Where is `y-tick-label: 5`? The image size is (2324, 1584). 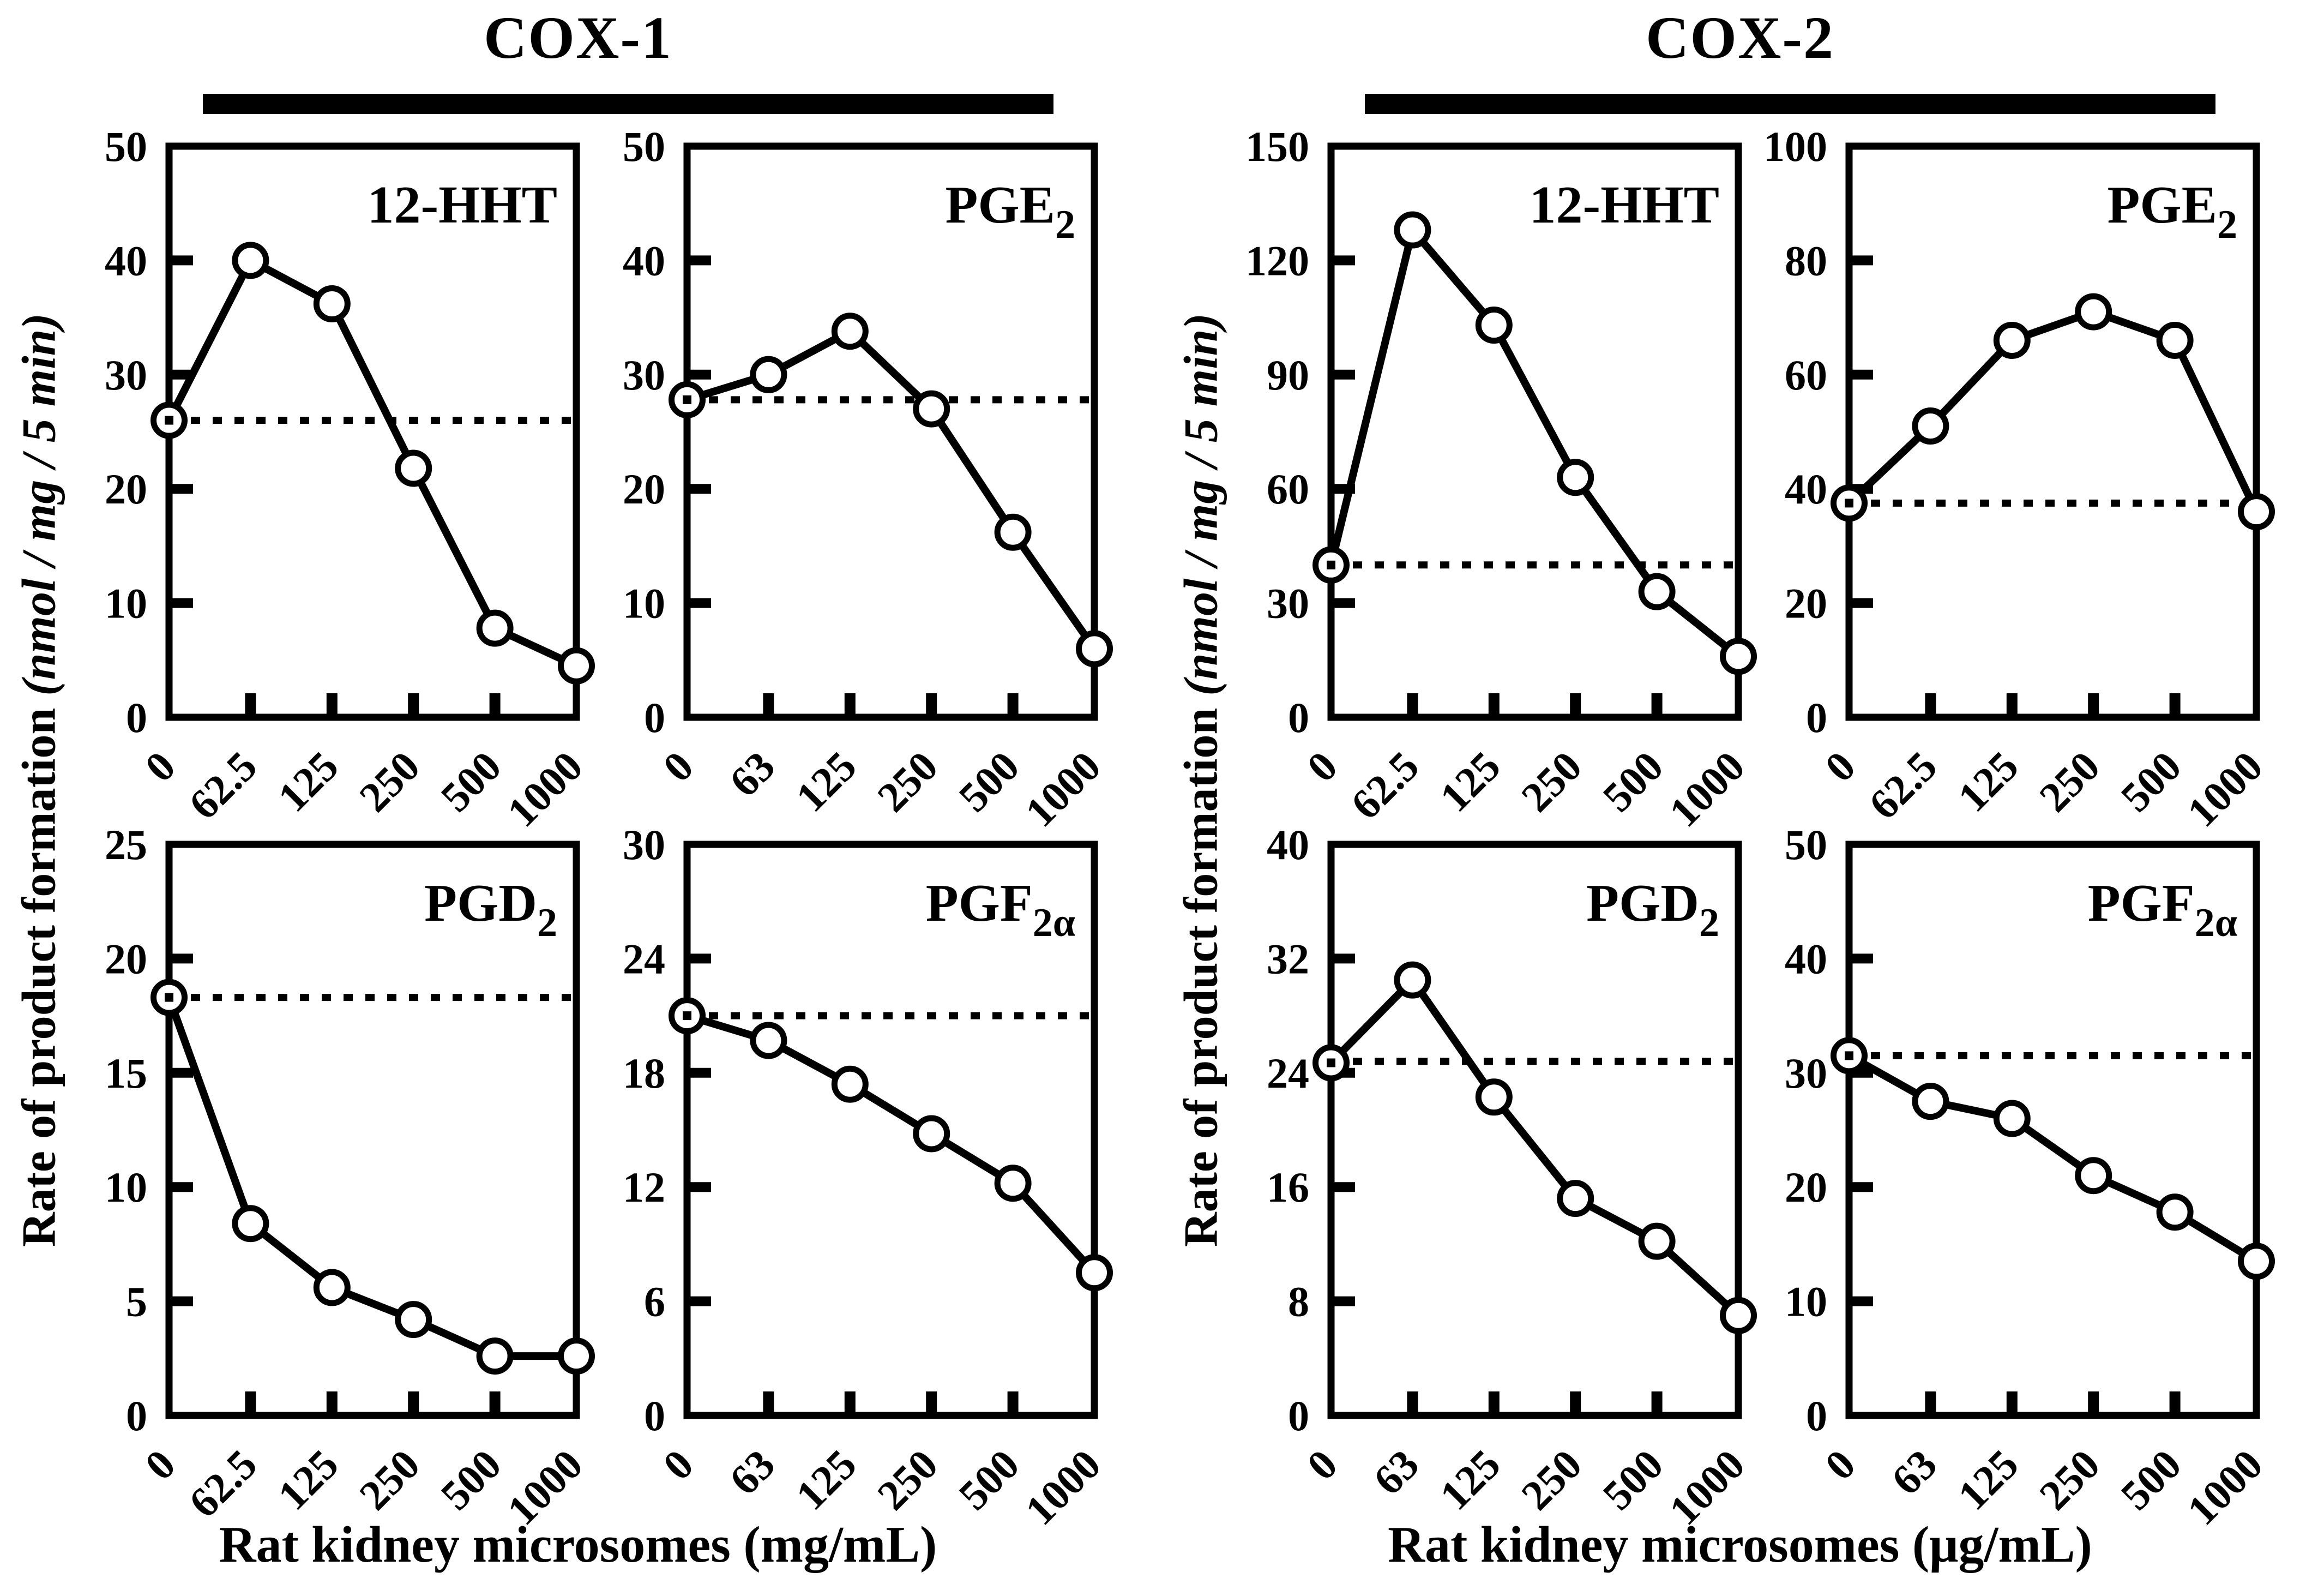 y-tick-label: 5 is located at coordinates (136, 1301).